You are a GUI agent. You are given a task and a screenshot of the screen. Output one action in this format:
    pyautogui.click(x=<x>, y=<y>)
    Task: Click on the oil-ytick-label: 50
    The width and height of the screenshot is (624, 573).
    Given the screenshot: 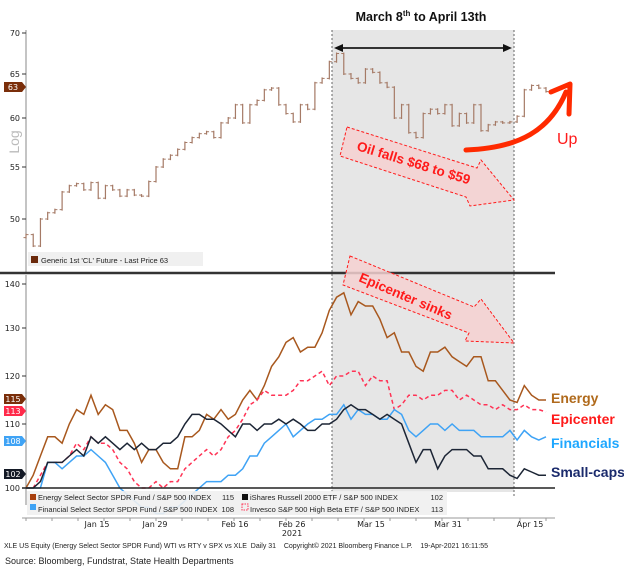 What is the action you would take?
    pyautogui.click(x=15, y=219)
    